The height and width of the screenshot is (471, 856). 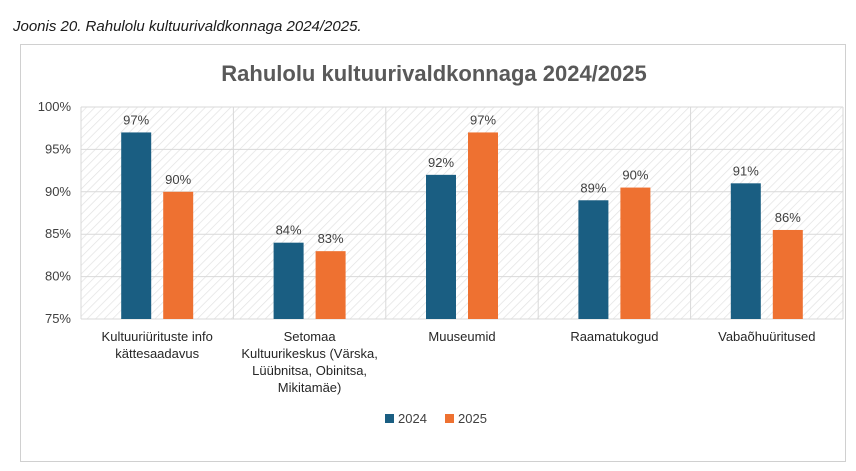 I want to click on y-tick-label: 95%, so click(x=58, y=148).